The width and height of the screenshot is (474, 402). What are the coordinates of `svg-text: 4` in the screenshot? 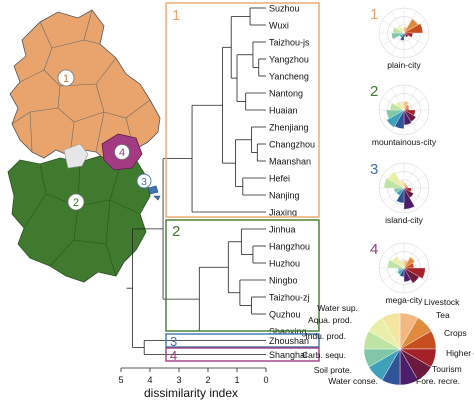 It's located at (122, 153).